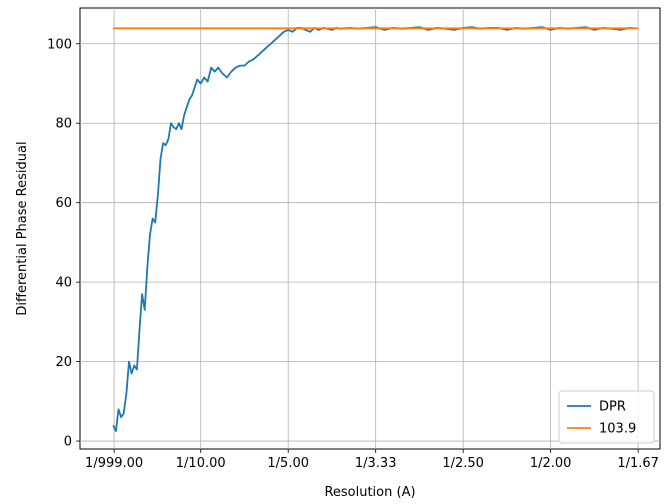 This screenshot has width=671, height=504. Describe the element at coordinates (63, 362) in the screenshot. I see `y-tick-label: 20` at that location.